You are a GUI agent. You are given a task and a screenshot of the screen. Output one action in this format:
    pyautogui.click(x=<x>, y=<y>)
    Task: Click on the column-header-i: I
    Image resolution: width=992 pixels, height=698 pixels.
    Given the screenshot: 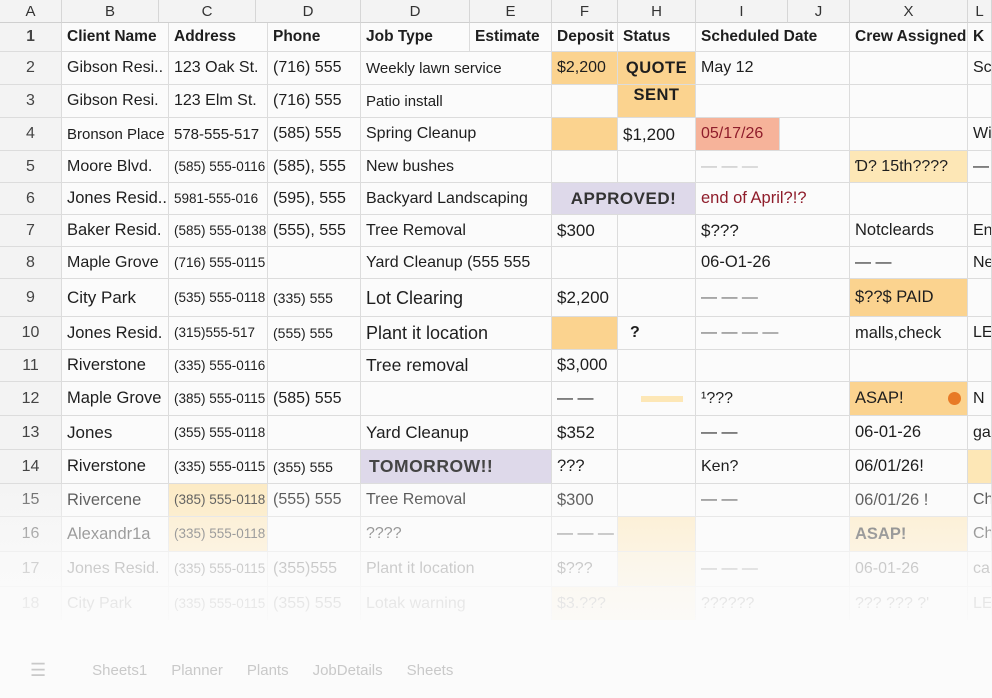 What is the action you would take?
    pyautogui.click(x=742, y=11)
    